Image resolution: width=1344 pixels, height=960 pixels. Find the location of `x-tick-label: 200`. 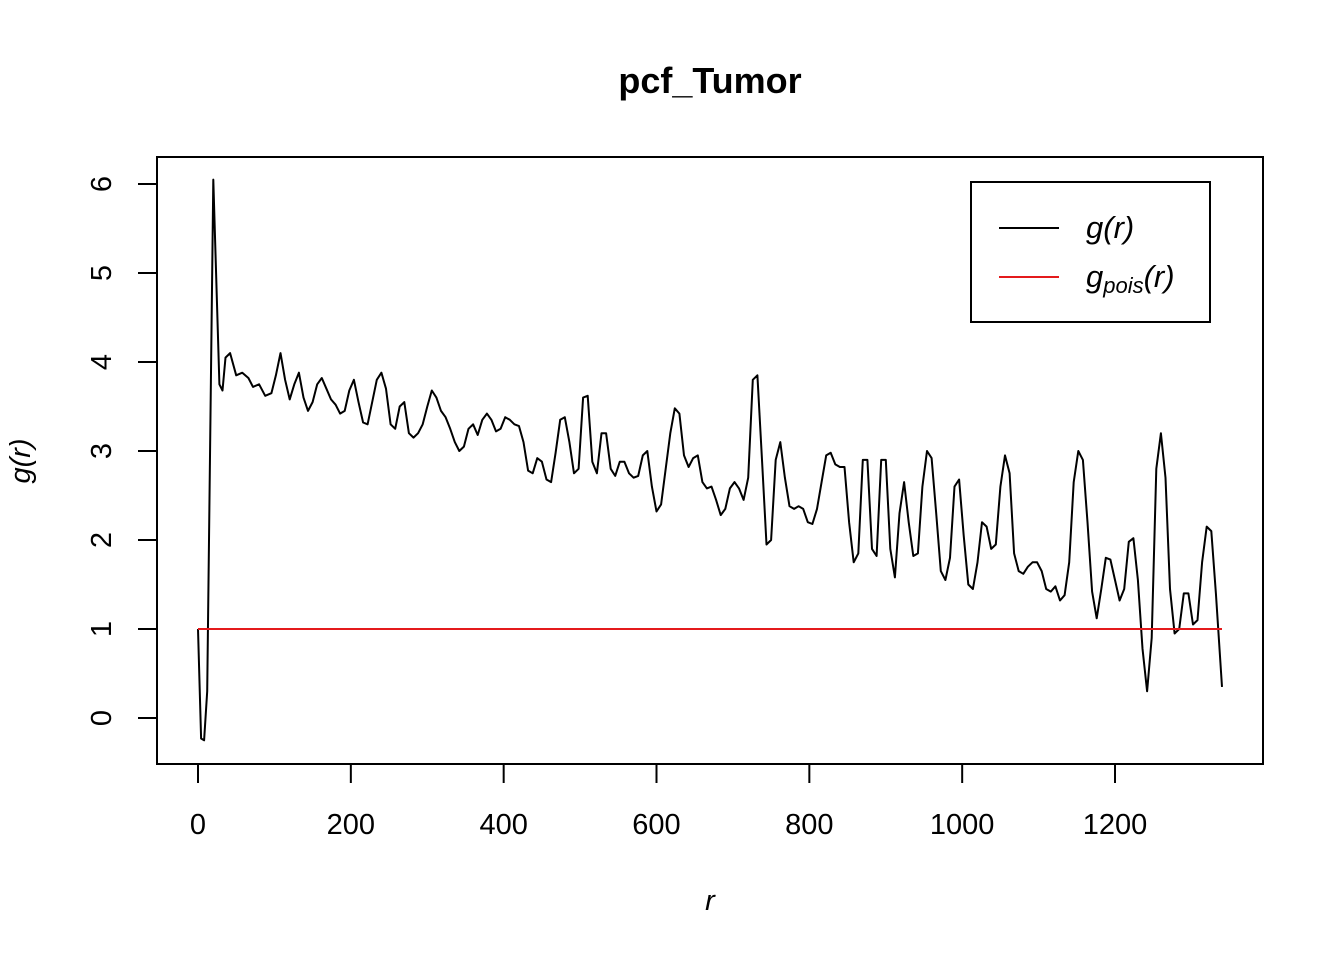

x-tick-label: 200 is located at coordinates (351, 825).